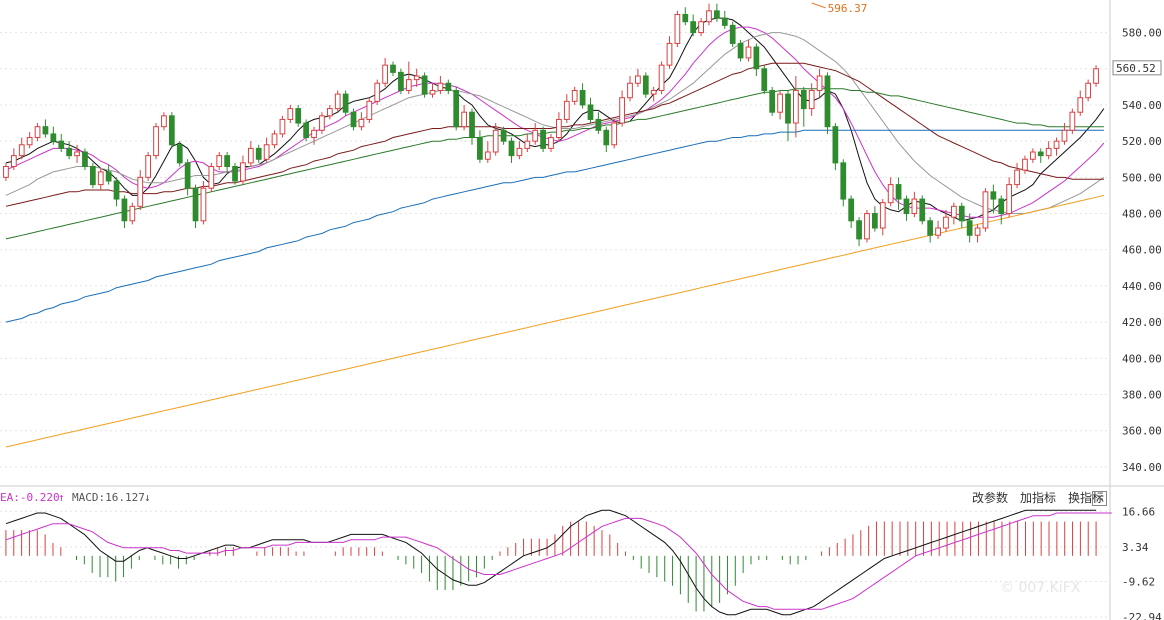 This screenshot has width=1164, height=620. Describe the element at coordinates (1142, 431) in the screenshot. I see `price-tick-label: 360.00` at that location.